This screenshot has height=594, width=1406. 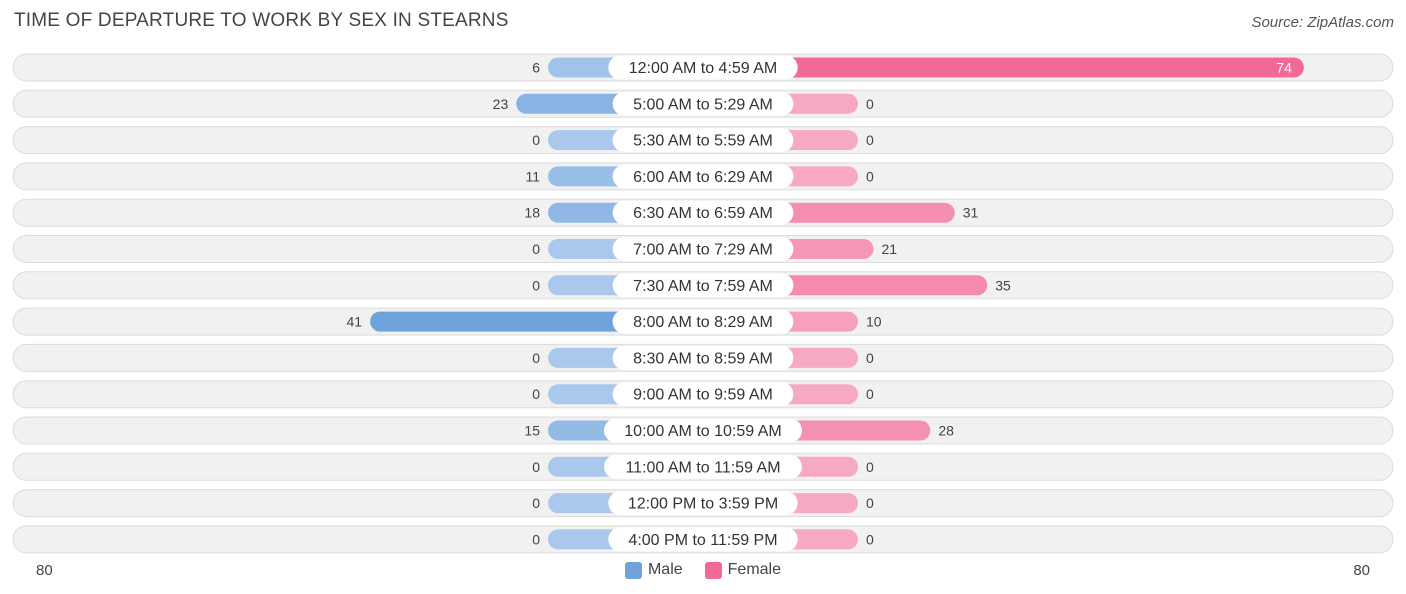 I want to click on category-label: 4:00 PM to 11:59 PM, so click(x=702, y=540).